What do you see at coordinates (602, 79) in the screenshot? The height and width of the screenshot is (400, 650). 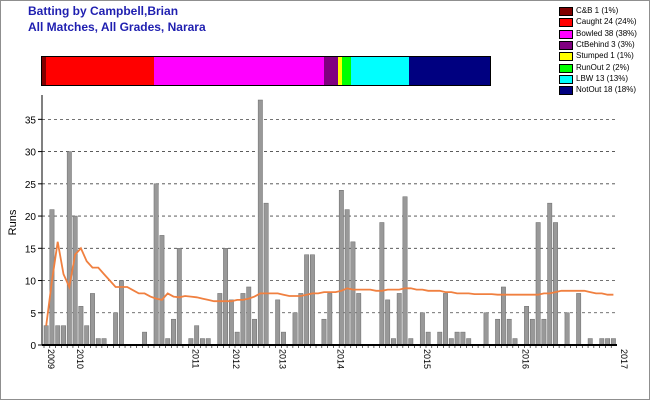 I see `legend-label: LBW 13 (13%)` at bounding box center [602, 79].